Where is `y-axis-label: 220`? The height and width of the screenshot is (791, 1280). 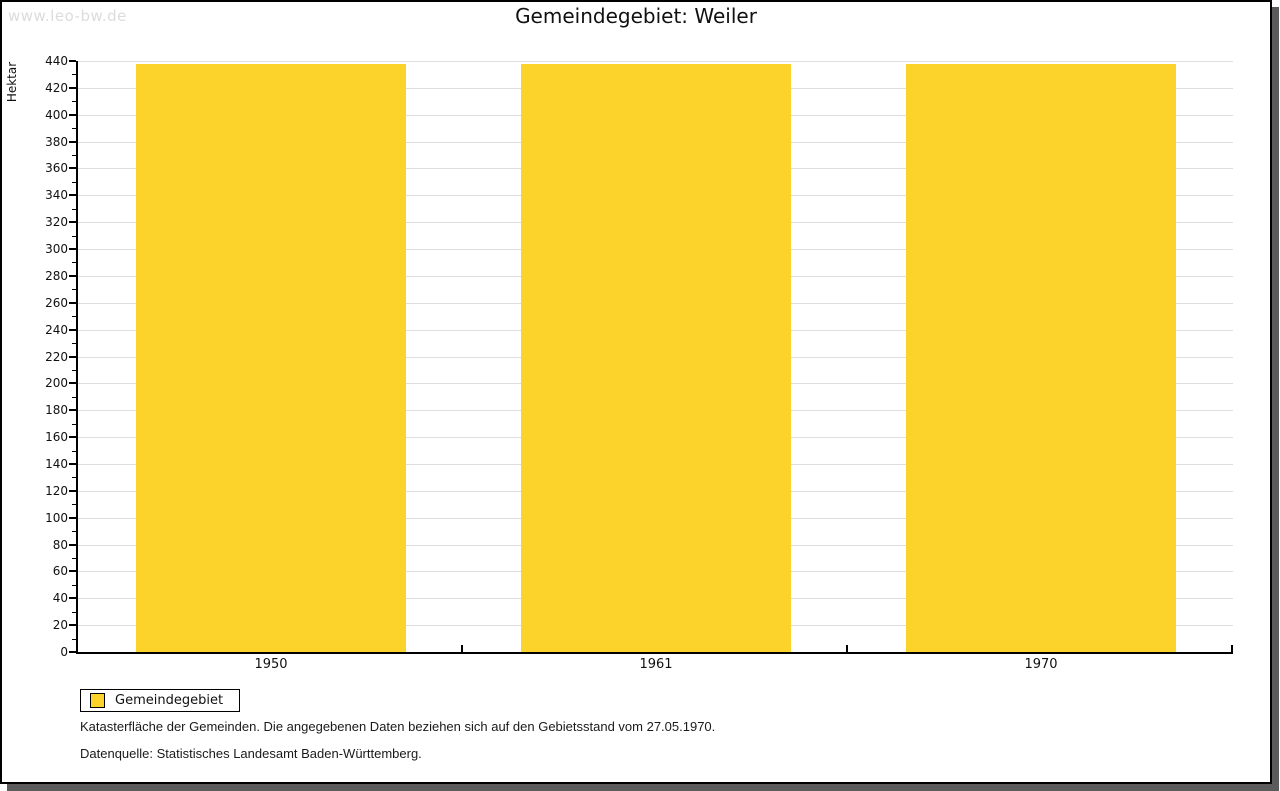 y-axis-label: 220 is located at coordinates (56, 357).